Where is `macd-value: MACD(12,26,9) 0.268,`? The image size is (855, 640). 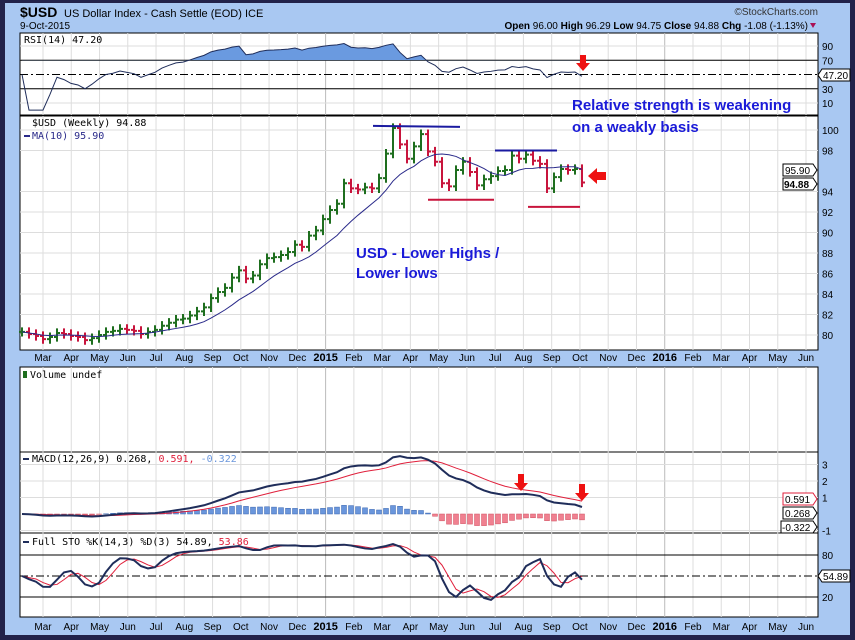
macd-value: MACD(12,26,9) 0.268, is located at coordinates (92, 459).